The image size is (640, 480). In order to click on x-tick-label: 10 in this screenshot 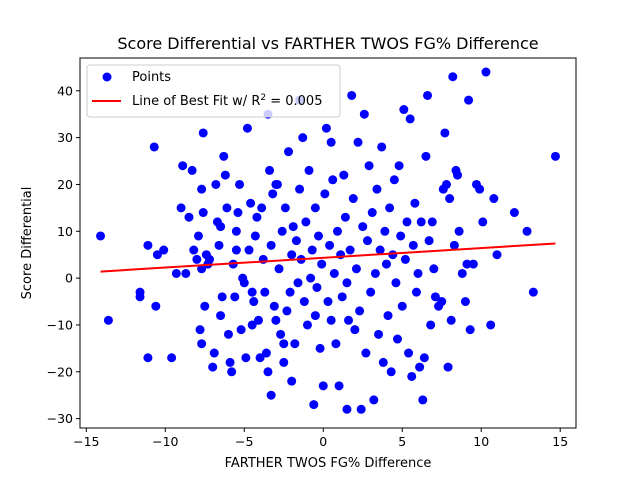, I will do `click(481, 441)`.